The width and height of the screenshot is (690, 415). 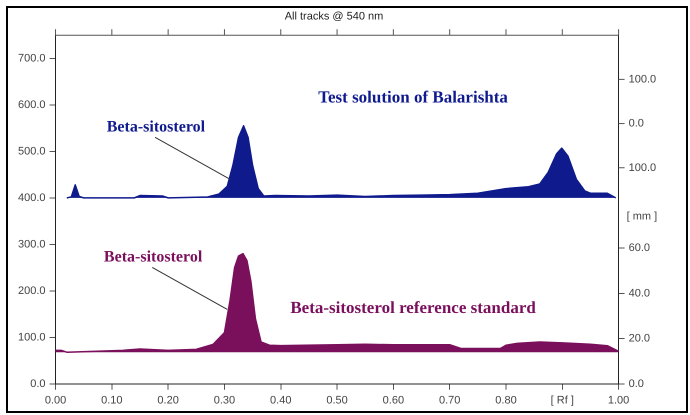 What do you see at coordinates (562, 400) in the screenshot?
I see `x-tick-label: [ Rf ]` at bounding box center [562, 400].